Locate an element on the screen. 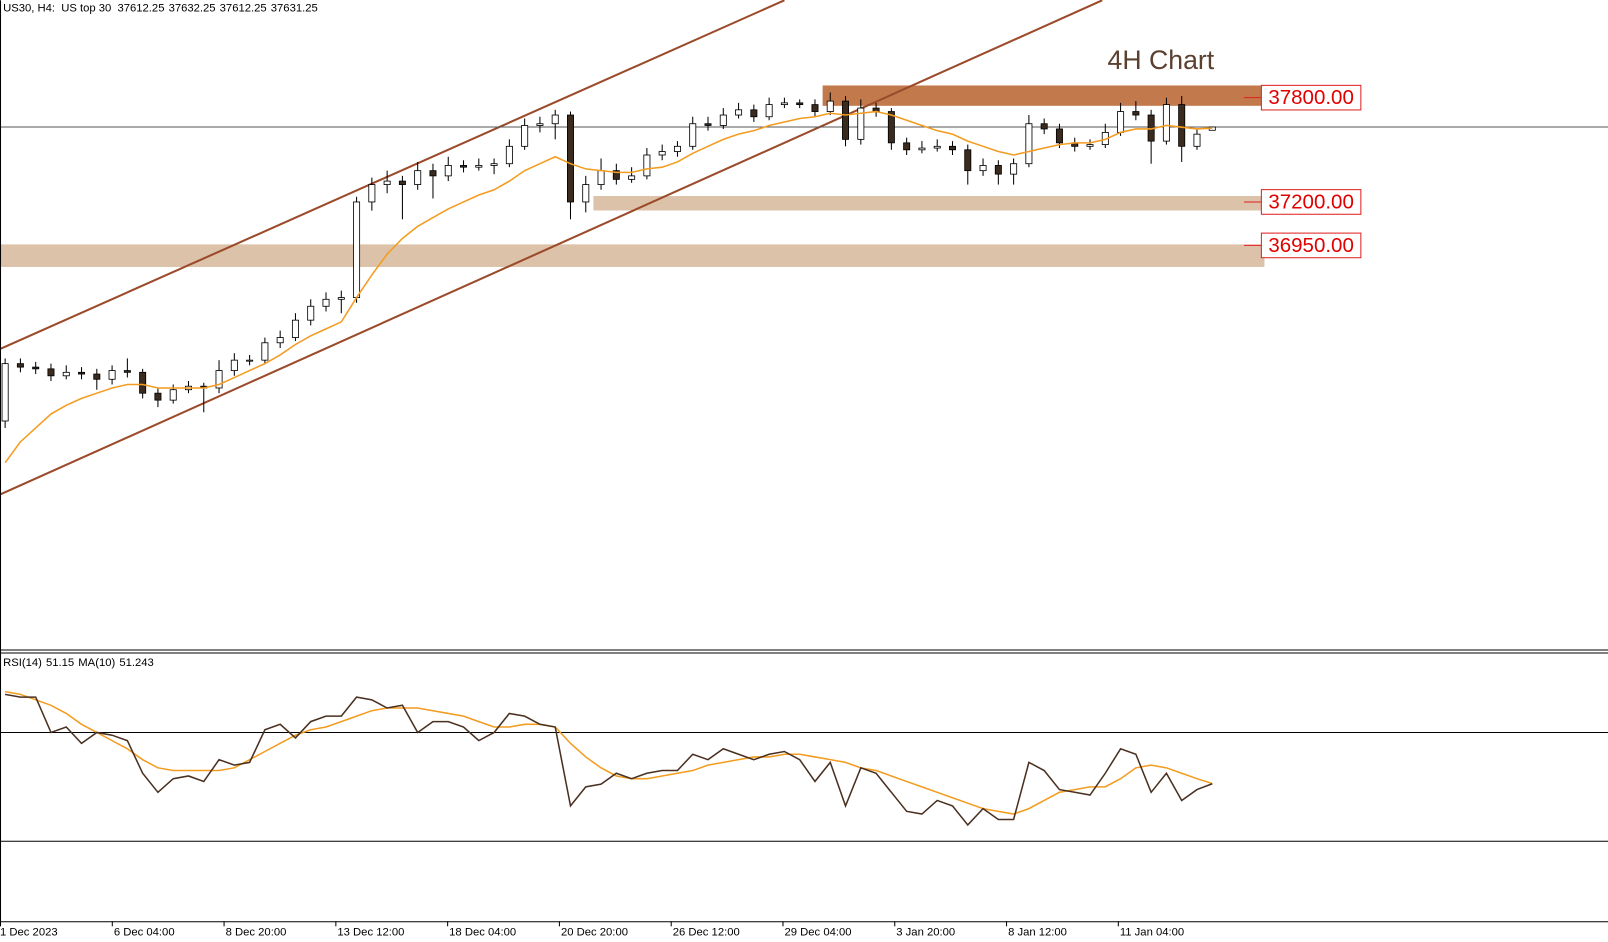 This screenshot has height=942, width=1608. x-tick-label: 18 Dec 04:00 is located at coordinates (482, 932).